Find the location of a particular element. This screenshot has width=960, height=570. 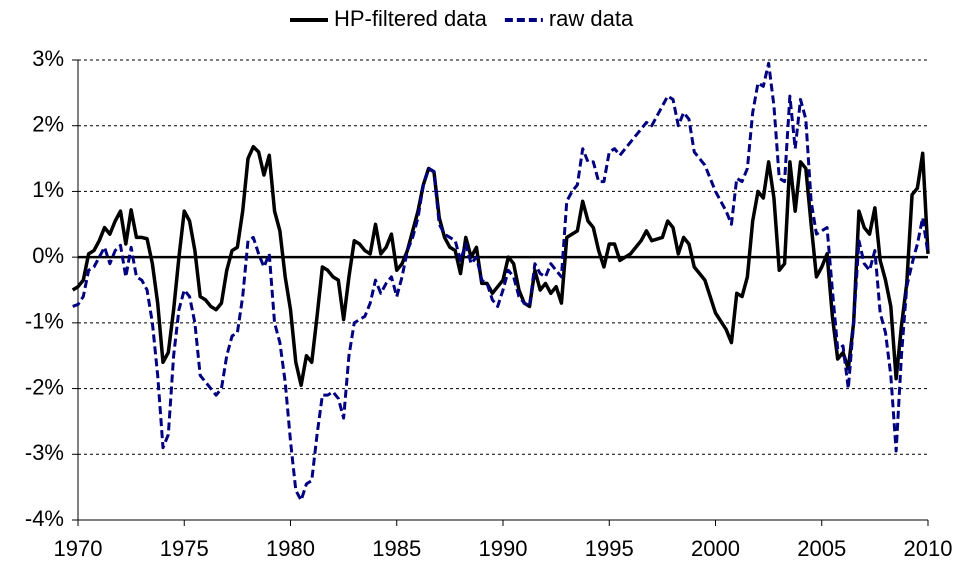

x-tick-label: 2005 is located at coordinates (821, 548).